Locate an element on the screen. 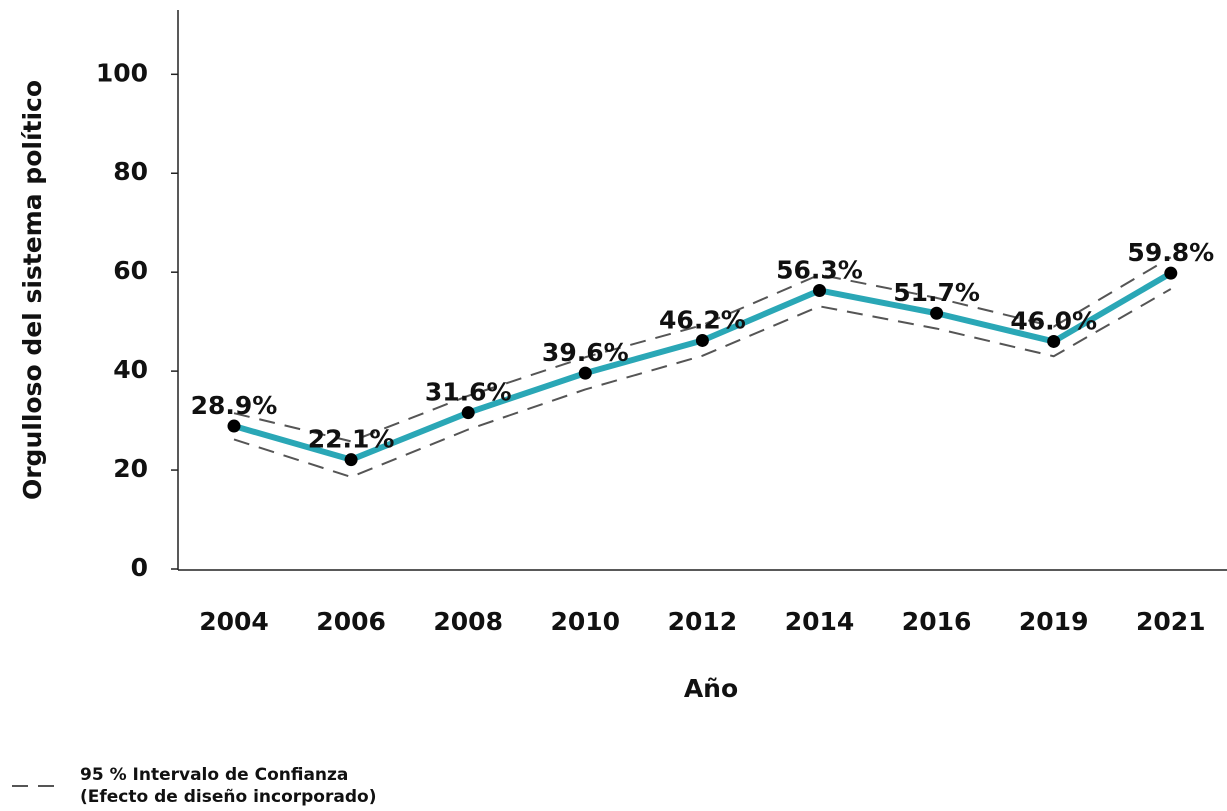  value-label: 39.6% is located at coordinates (585, 352).